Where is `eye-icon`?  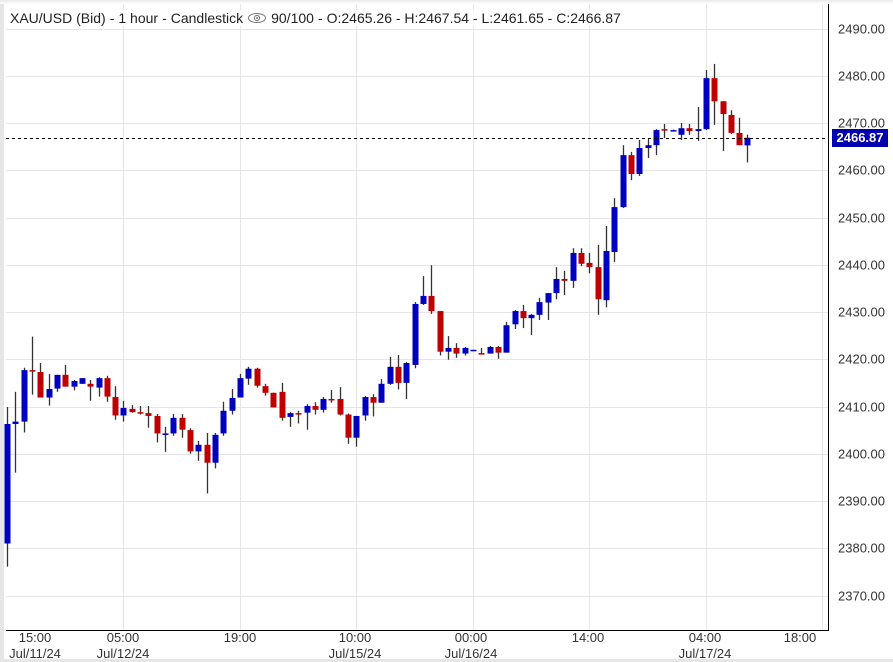 eye-icon is located at coordinates (257, 18).